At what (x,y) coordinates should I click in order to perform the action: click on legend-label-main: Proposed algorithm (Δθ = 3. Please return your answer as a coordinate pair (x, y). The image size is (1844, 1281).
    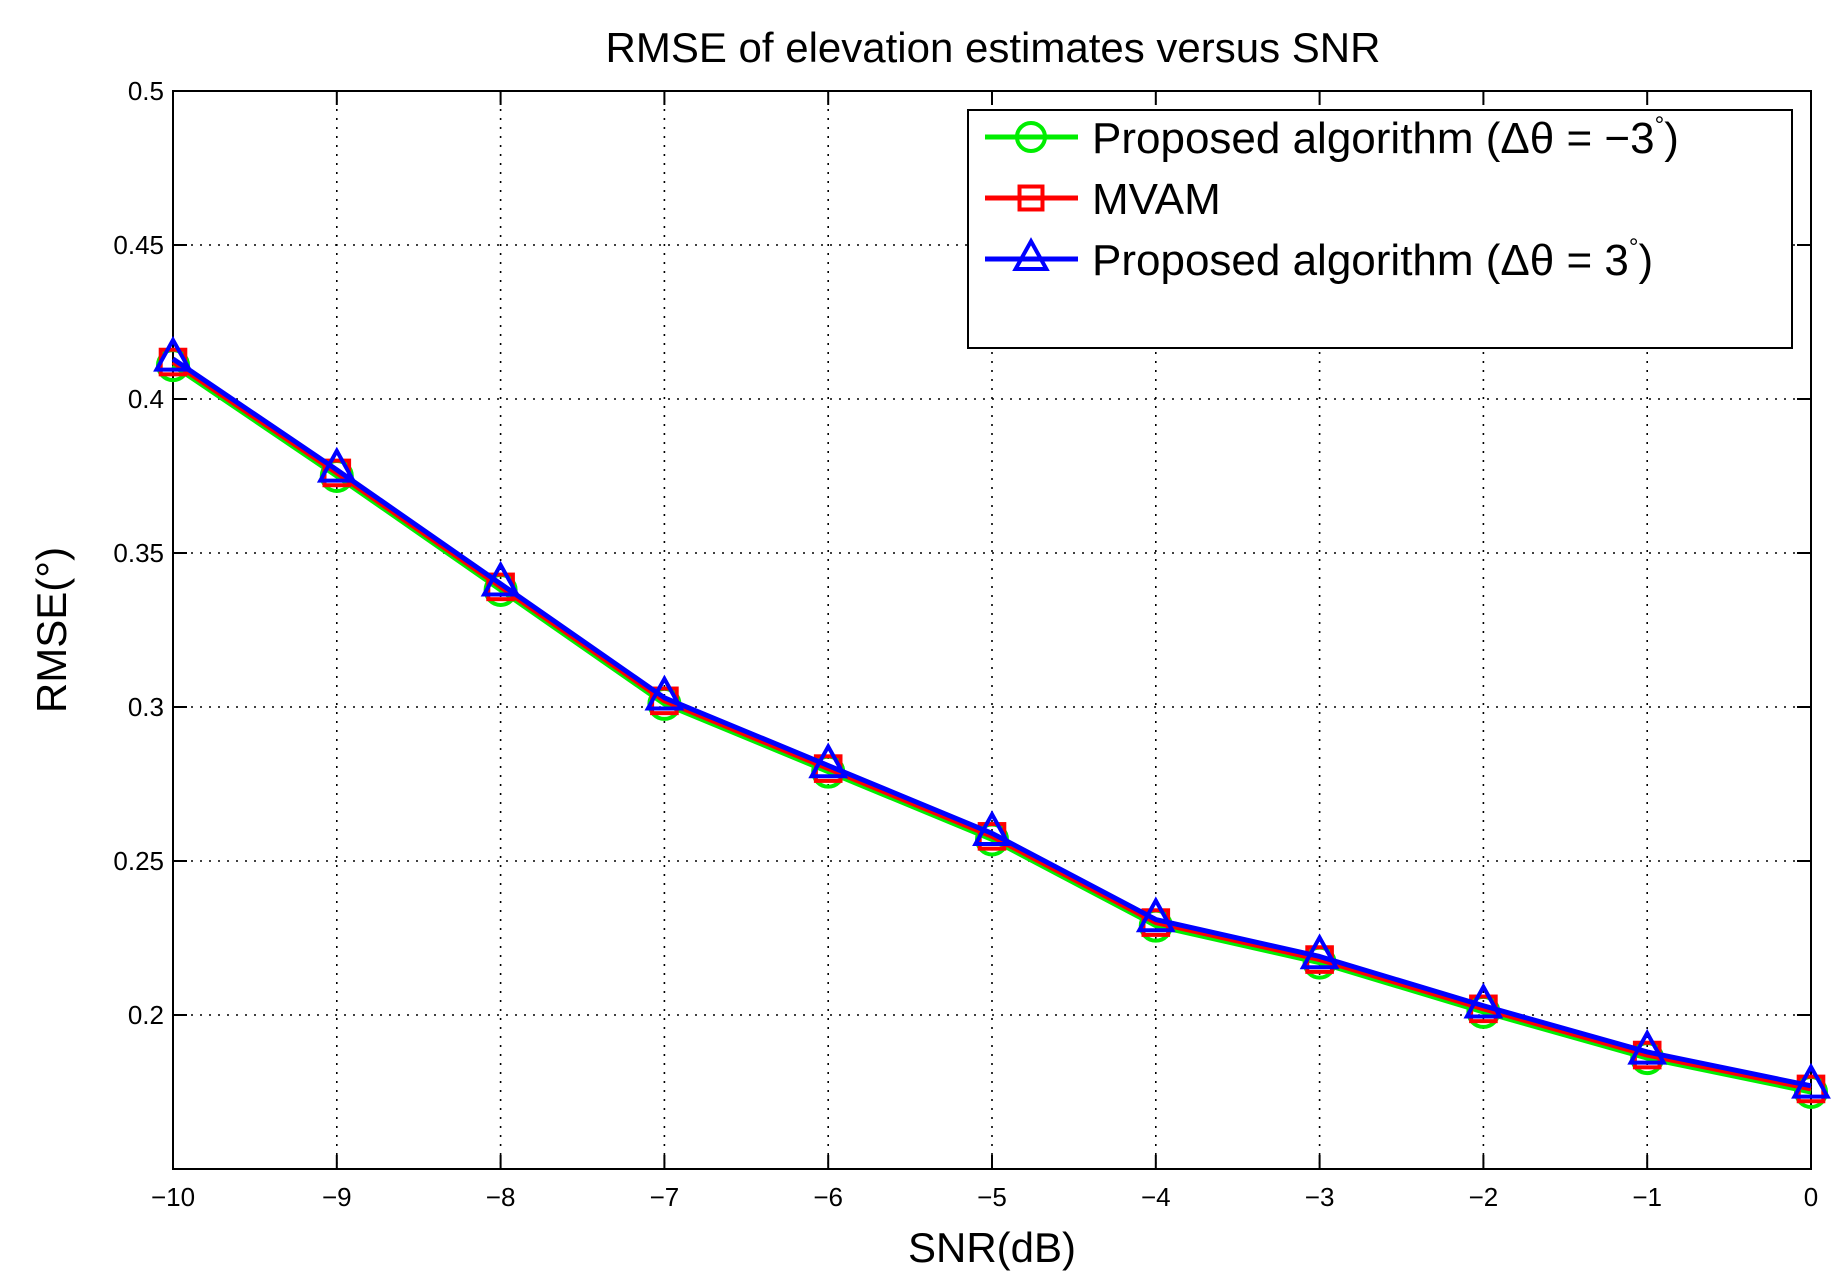
    Looking at the image, I should click on (1360, 260).